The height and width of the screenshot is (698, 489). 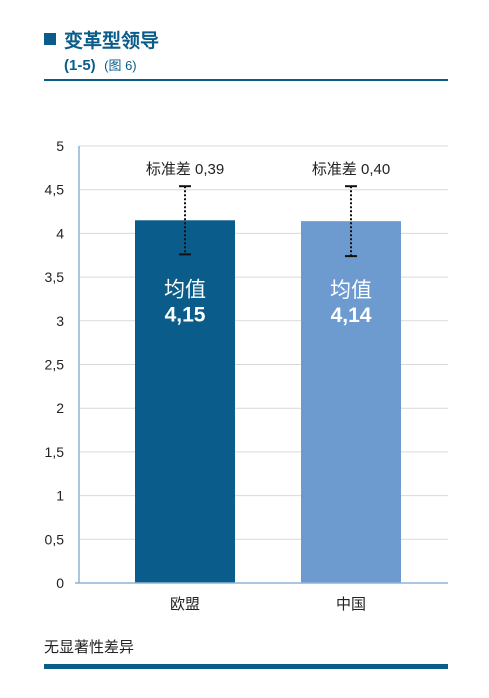 What do you see at coordinates (60, 408) in the screenshot?
I see `y-tick-label: 2` at bounding box center [60, 408].